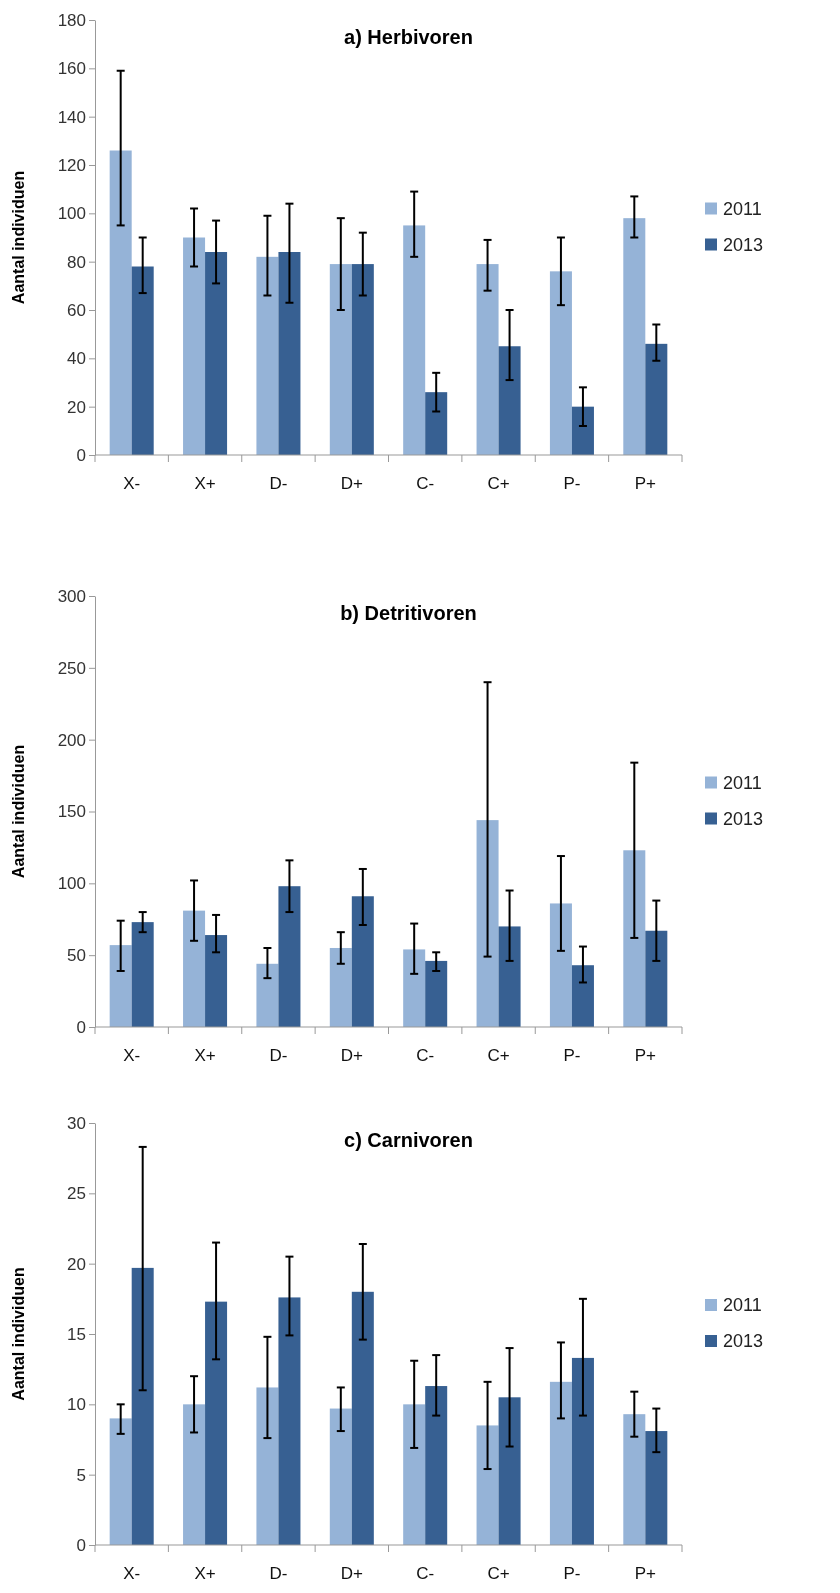 The image size is (840, 1593). Describe the element at coordinates (76, 956) in the screenshot. I see `y-tick-label: 50` at that location.